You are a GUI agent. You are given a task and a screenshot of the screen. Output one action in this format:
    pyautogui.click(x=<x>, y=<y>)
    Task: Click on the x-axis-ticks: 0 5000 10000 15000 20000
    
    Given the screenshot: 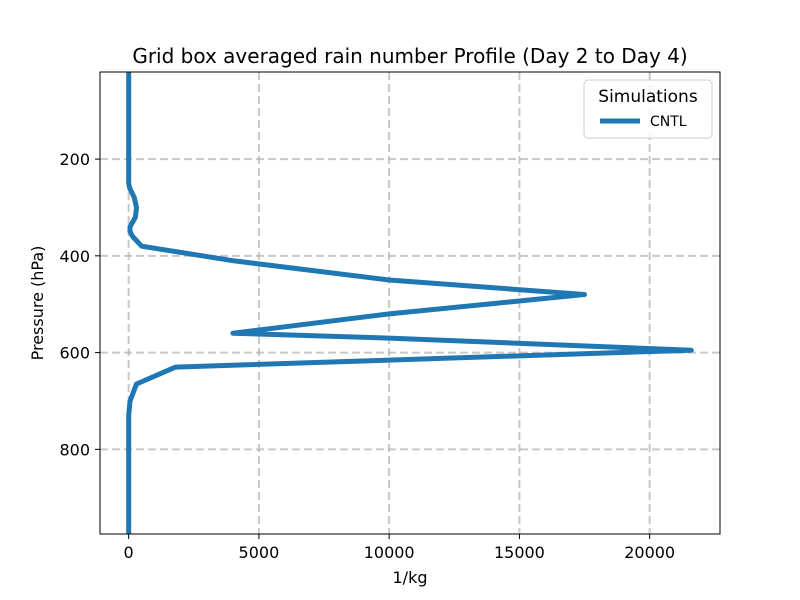 What is the action you would take?
    pyautogui.click(x=399, y=548)
    